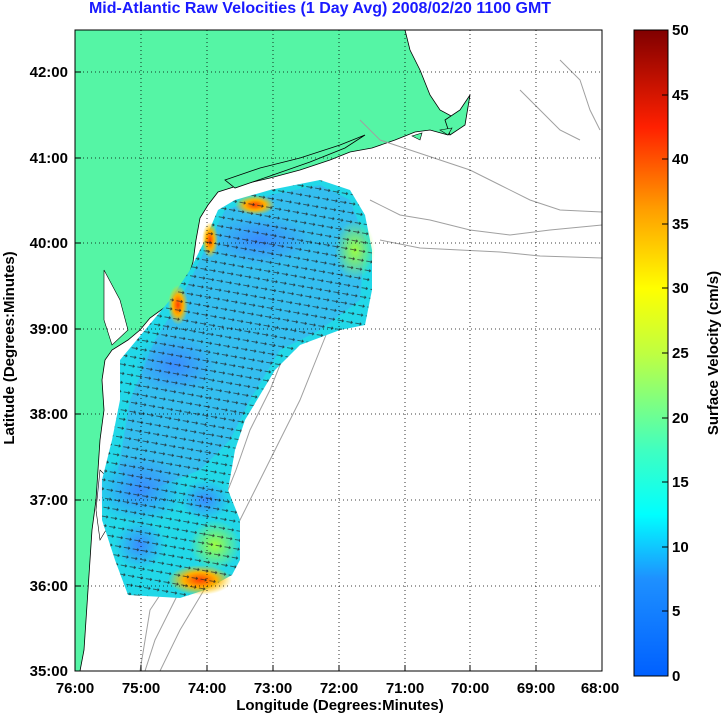 The image size is (724, 714). I want to click on colorbar-tick-label: 10, so click(680, 547).